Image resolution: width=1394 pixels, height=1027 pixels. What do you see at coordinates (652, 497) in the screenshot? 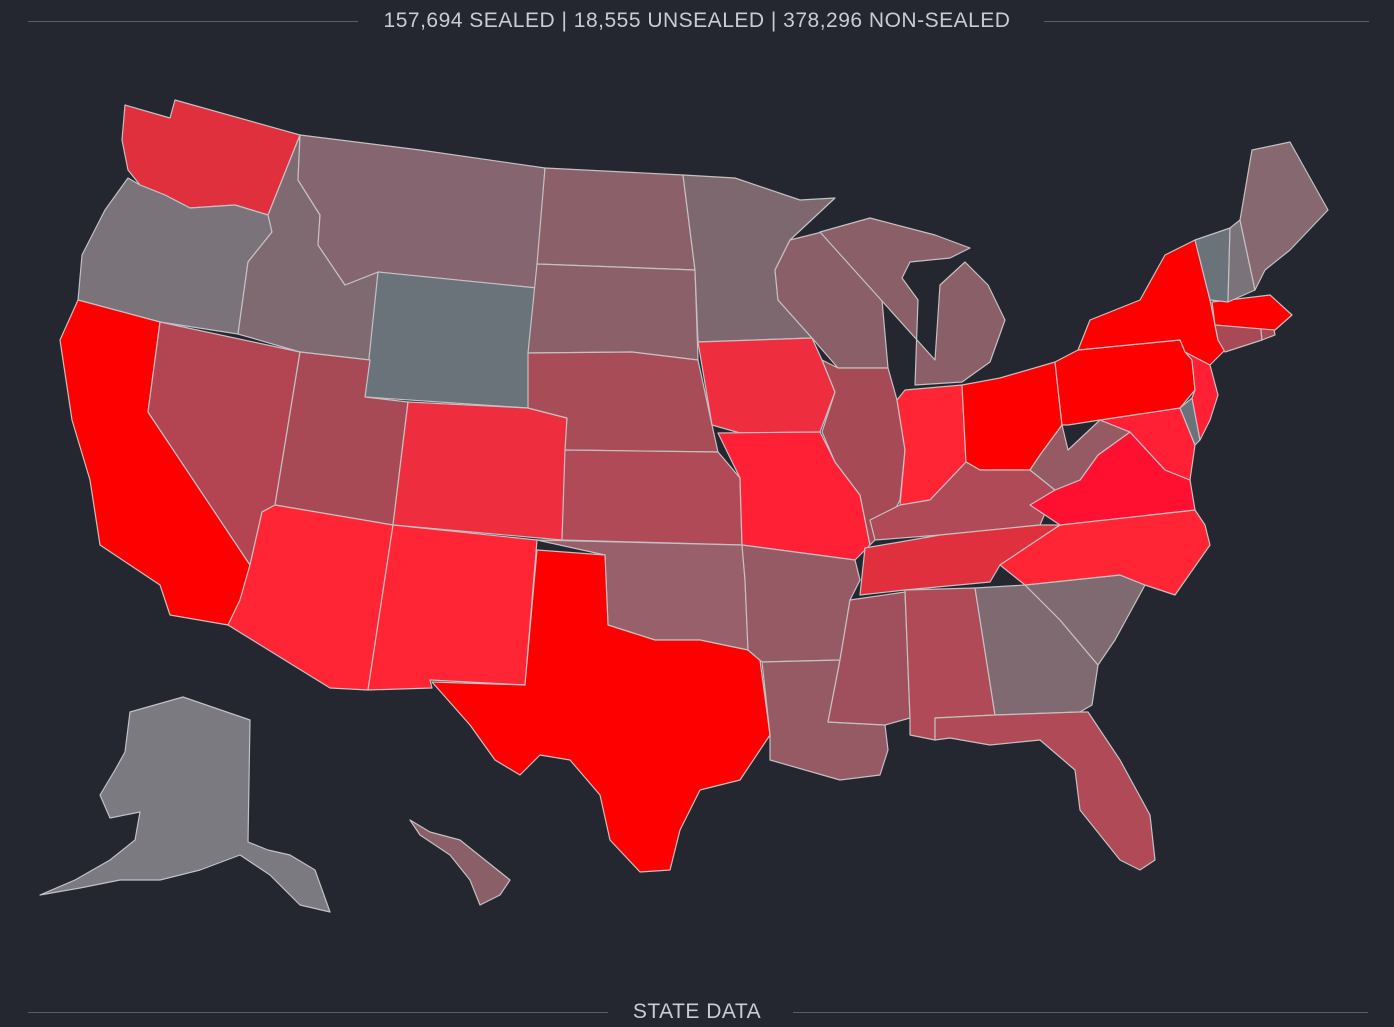
I see `state-KS` at bounding box center [652, 497].